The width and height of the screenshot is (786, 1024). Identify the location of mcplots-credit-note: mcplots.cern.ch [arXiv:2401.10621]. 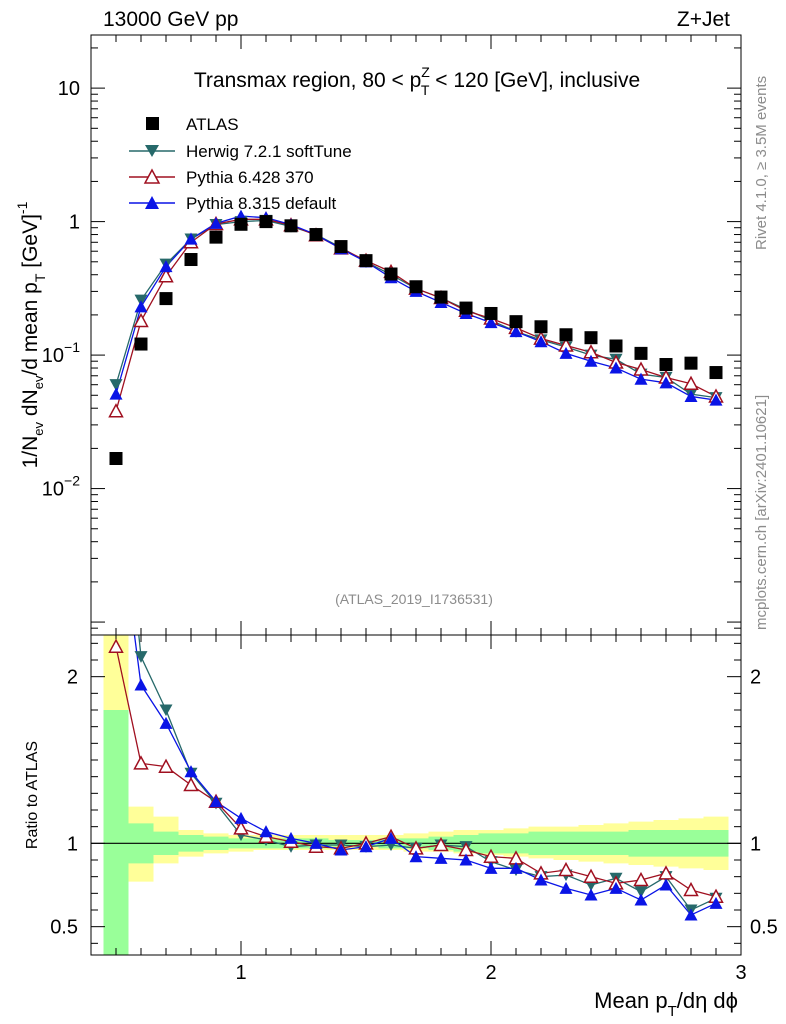
(761, 512).